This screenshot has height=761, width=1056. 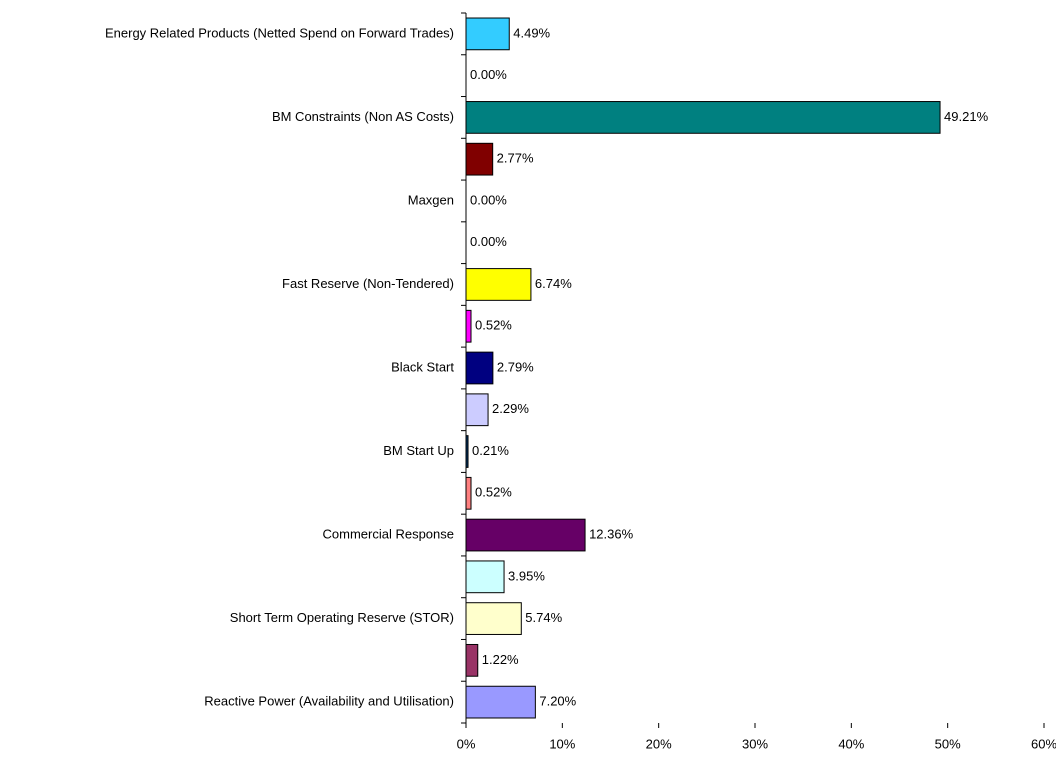 I want to click on y-tick-label: Short Term Operating Reserve (STOR), so click(x=342, y=617).